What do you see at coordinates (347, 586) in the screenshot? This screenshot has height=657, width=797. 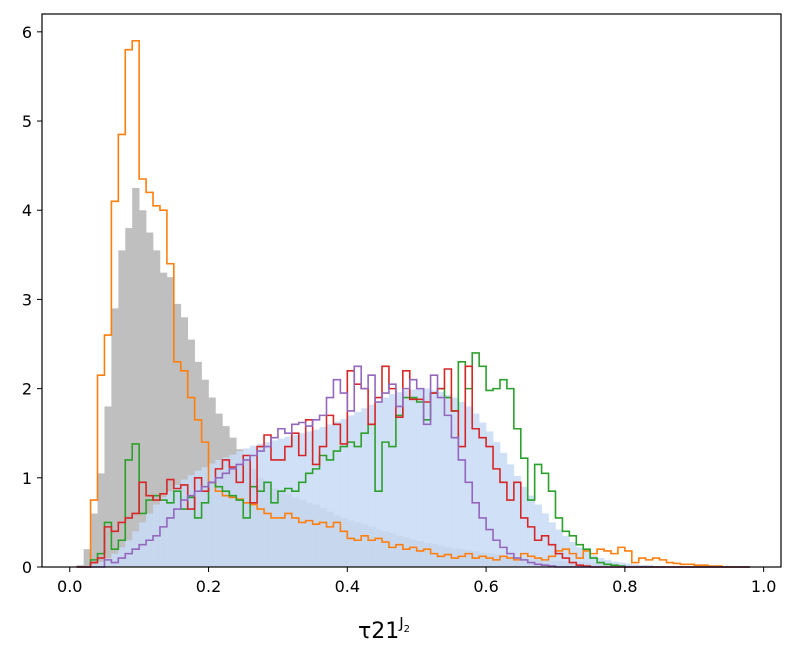 I see `x-tick-label: 0.4` at bounding box center [347, 586].